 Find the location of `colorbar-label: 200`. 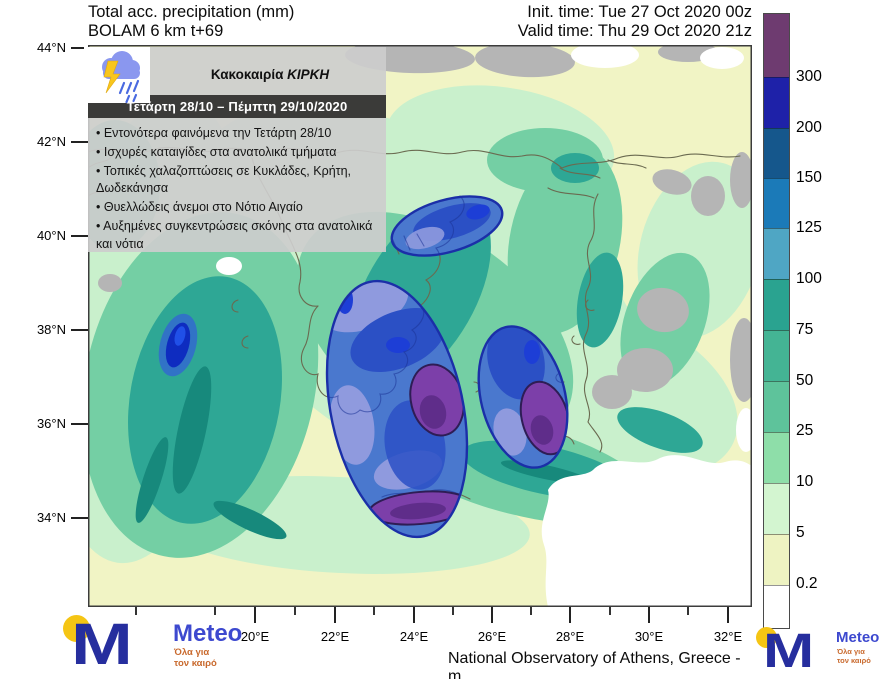

colorbar-label: 200 is located at coordinates (809, 127).